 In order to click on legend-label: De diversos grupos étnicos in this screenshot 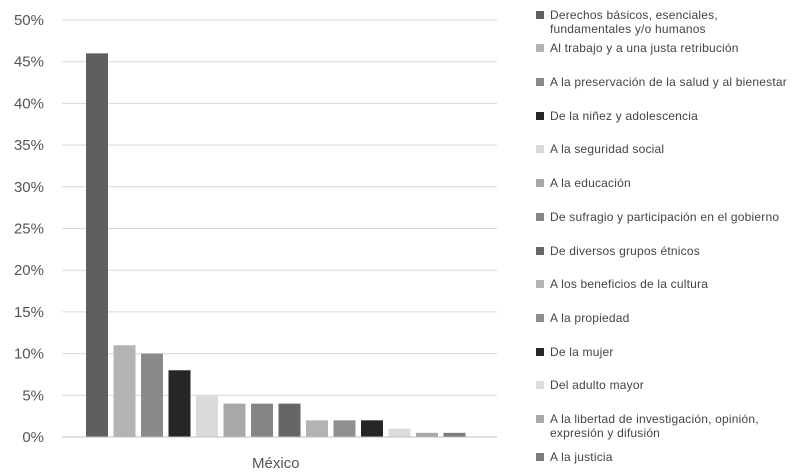, I will do `click(625, 251)`.